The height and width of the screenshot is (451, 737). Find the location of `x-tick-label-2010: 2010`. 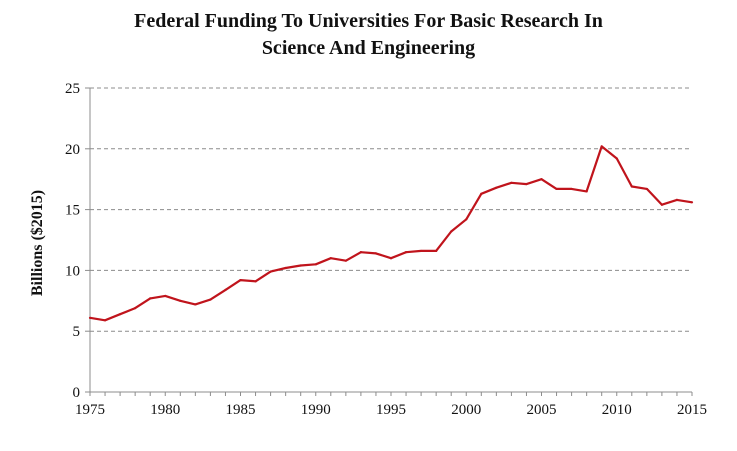

x-tick-label-2010: 2010 is located at coordinates (617, 410).